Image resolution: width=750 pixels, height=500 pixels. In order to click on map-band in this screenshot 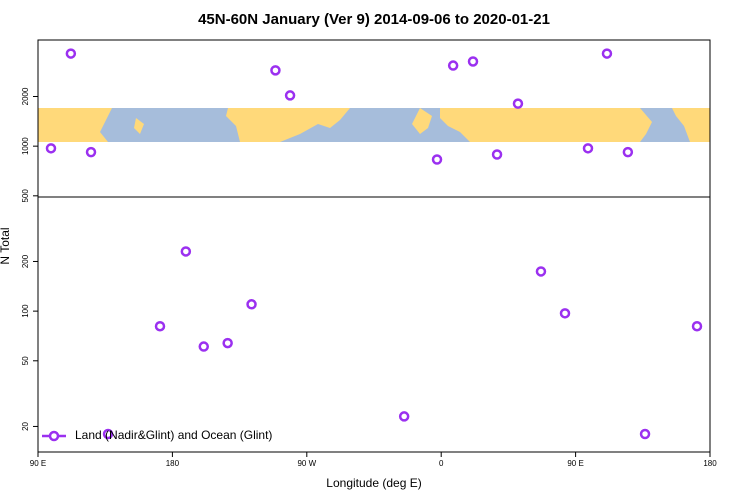, I will do `click(374, 125)`.